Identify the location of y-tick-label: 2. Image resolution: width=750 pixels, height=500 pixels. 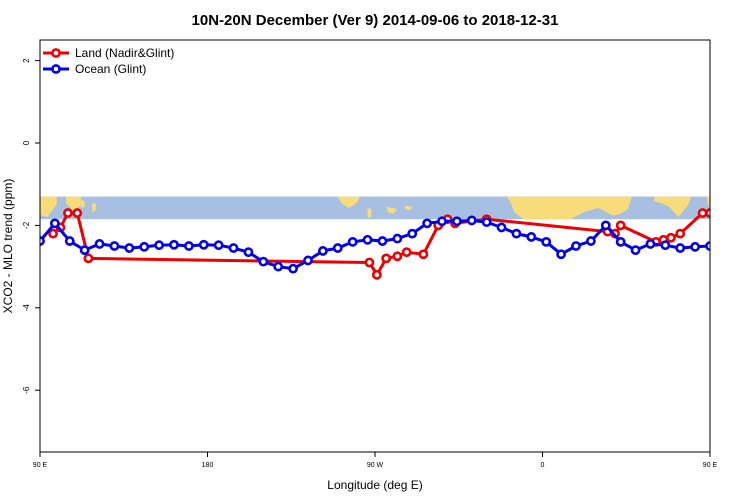
(26, 60).